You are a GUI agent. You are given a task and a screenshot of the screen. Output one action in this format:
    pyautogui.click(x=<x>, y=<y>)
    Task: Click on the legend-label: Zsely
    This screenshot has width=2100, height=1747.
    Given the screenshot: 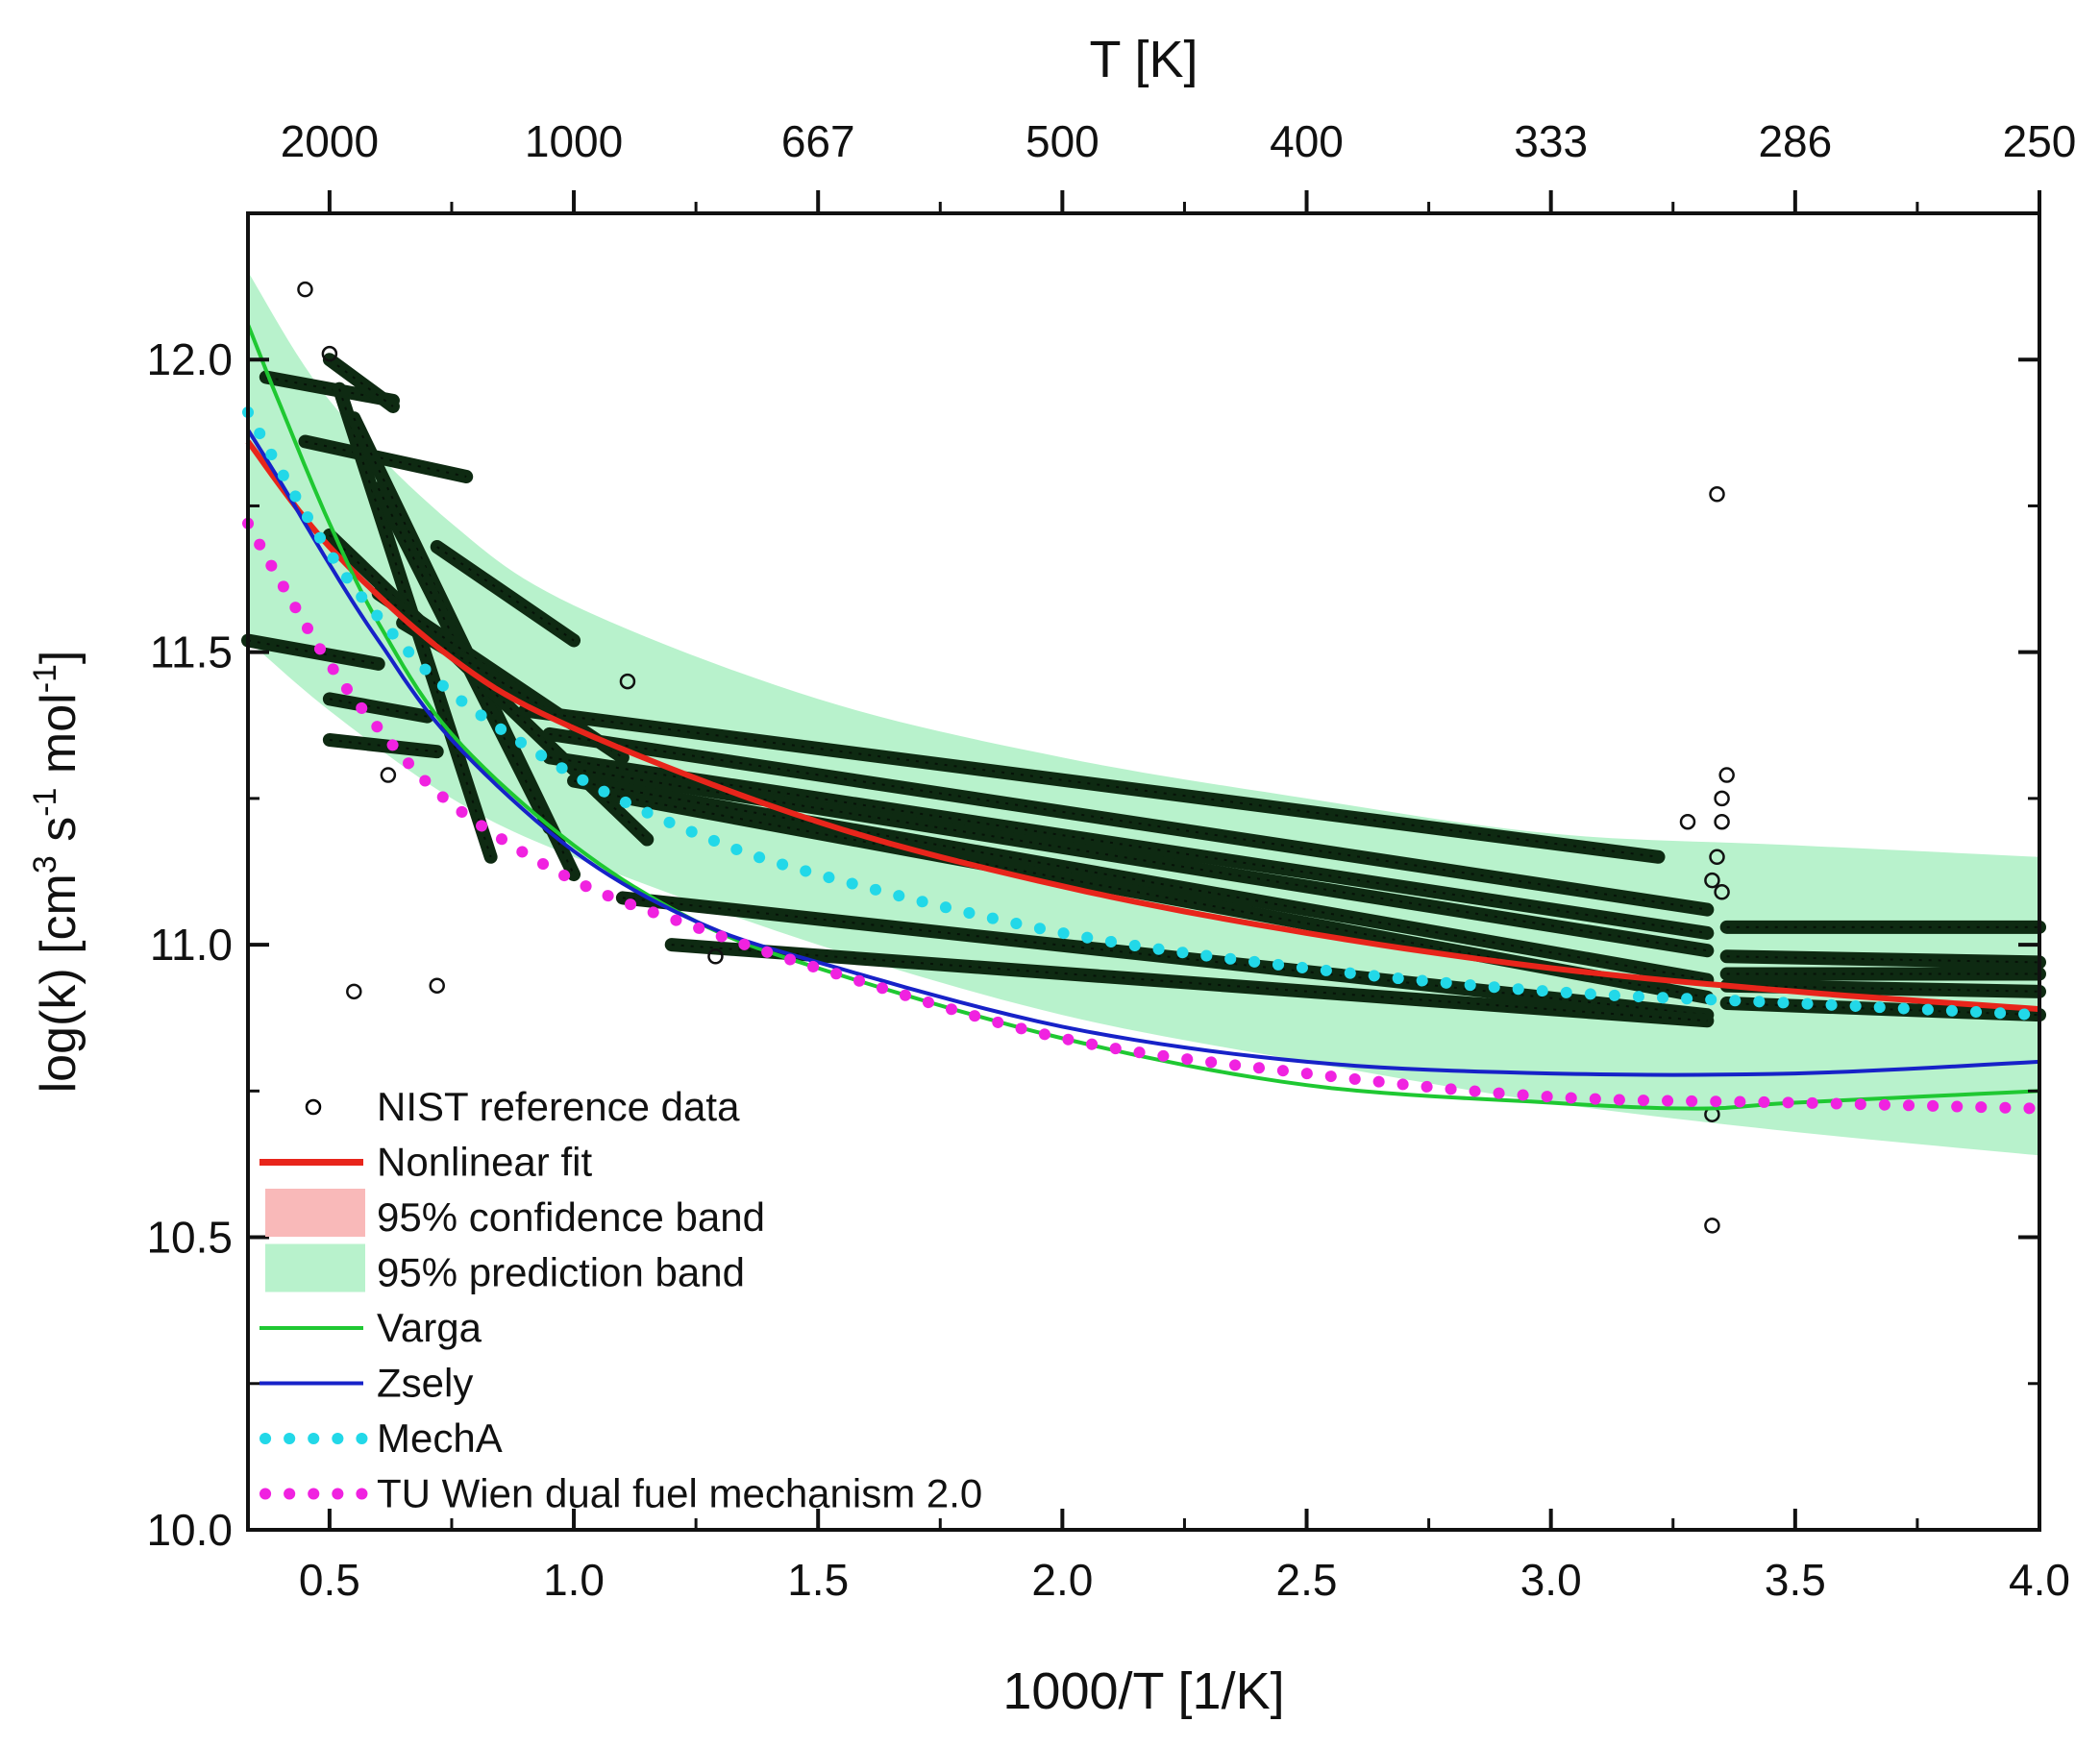 What is the action you would take?
    pyautogui.click(x=425, y=1383)
    